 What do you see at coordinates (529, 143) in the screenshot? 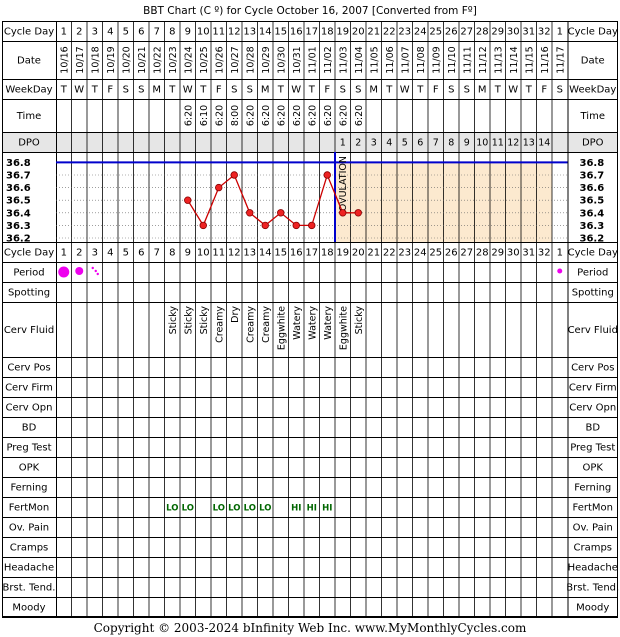
I see `dpo-cell: 13` at bounding box center [529, 143].